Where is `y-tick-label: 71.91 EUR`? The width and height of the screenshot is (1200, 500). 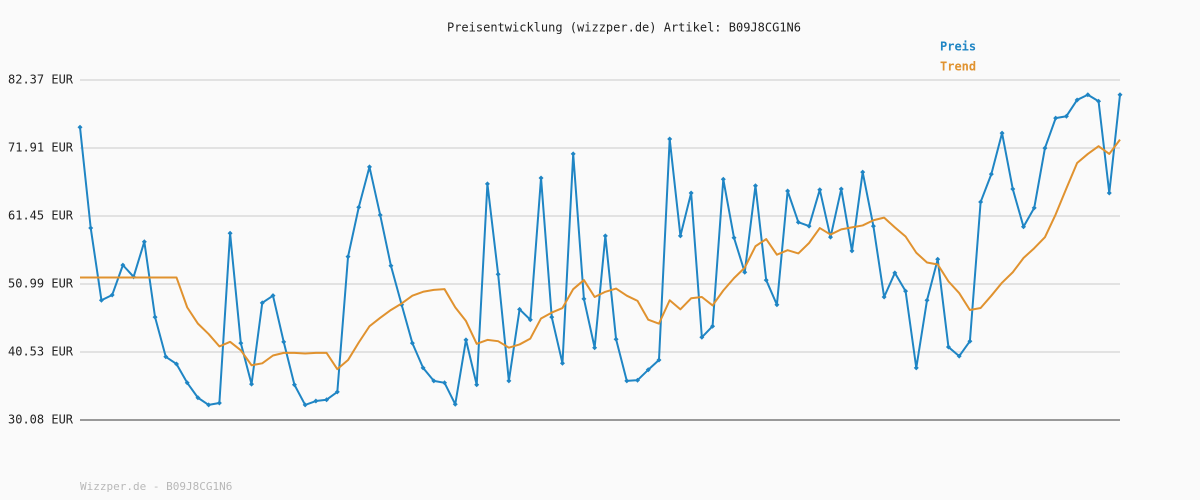 y-tick-label: 71.91 EUR is located at coordinates (41, 148).